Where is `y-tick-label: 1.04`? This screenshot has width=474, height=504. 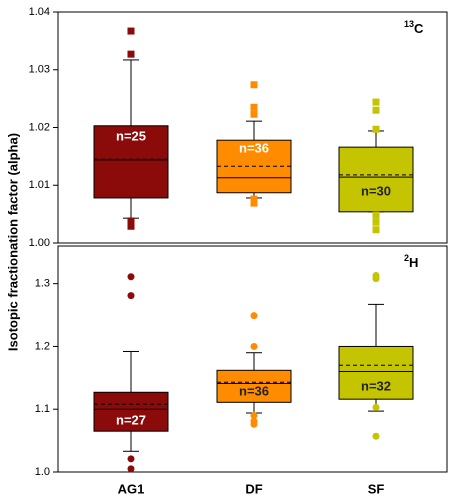 y-tick-label: 1.04 is located at coordinates (39, 12).